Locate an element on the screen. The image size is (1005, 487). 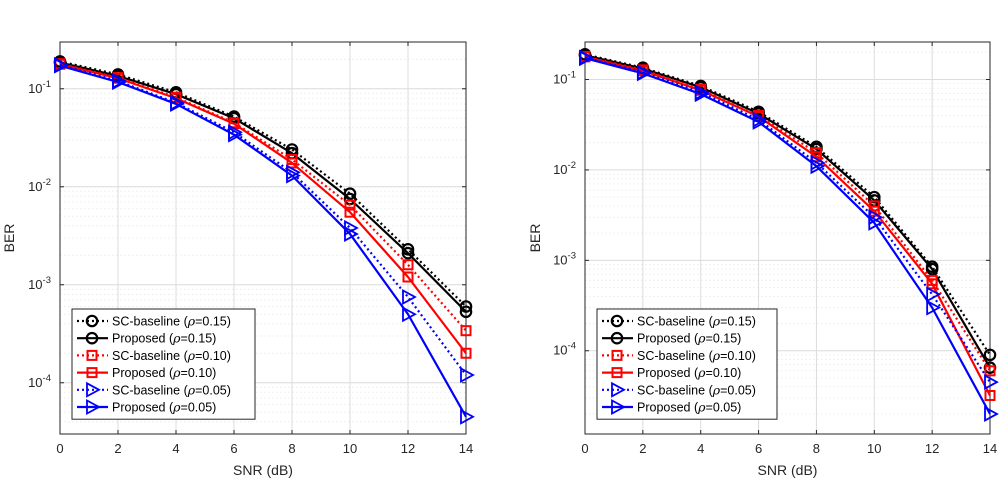
legend-item: Proposed (ρ=0.10) is located at coordinates (671, 372).